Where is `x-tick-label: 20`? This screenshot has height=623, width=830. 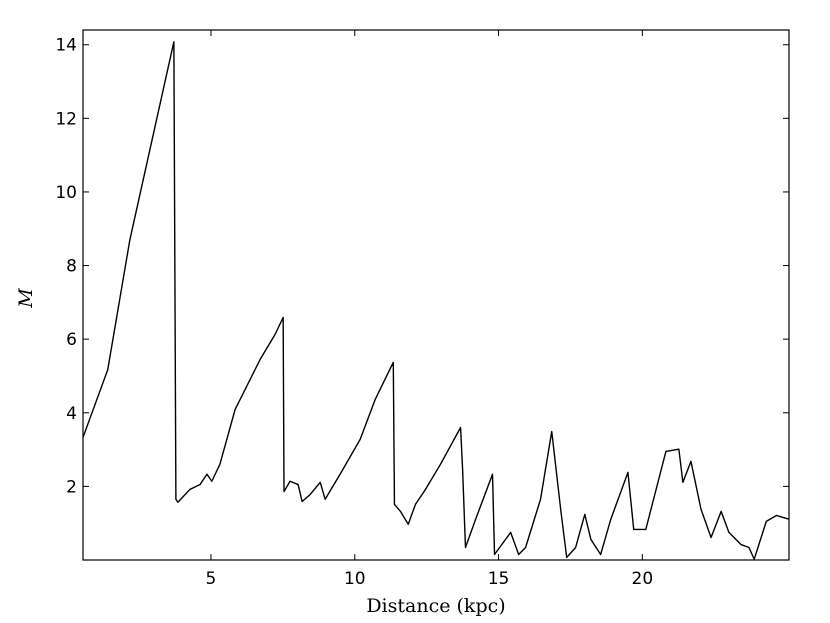
x-tick-label: 20 is located at coordinates (643, 579).